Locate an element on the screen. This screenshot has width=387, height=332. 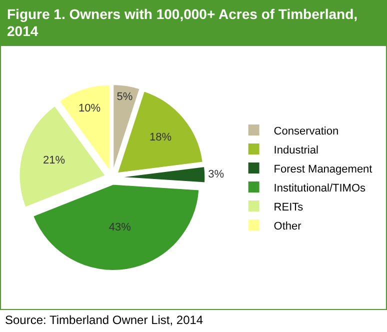
data-label: 3% is located at coordinates (216, 174).